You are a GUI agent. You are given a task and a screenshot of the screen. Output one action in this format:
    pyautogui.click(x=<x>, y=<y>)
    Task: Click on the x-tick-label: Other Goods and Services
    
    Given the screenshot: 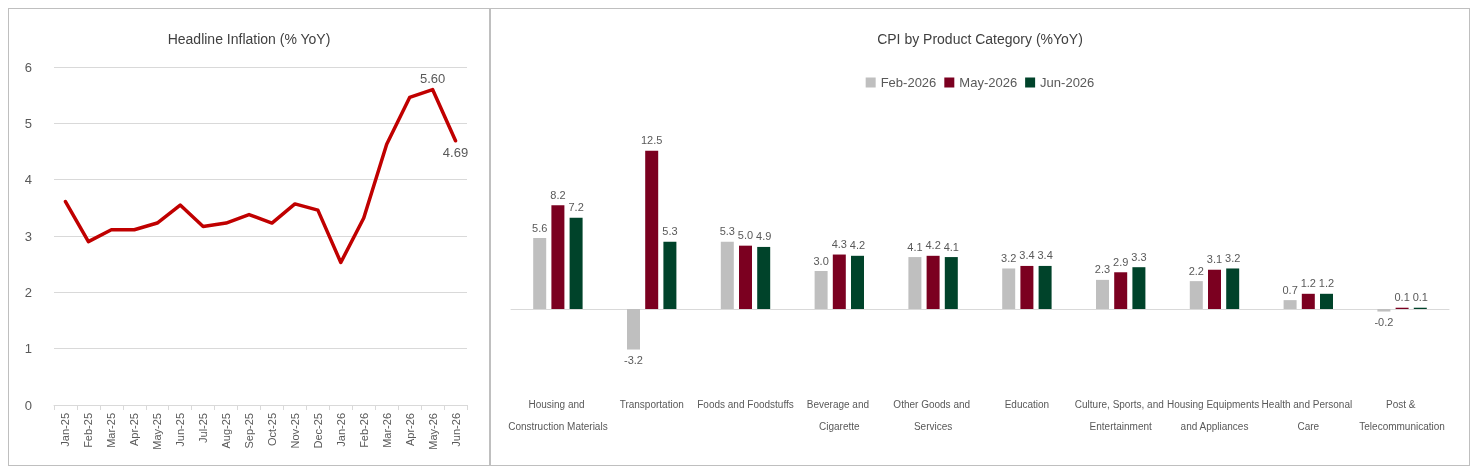 What is the action you would take?
    pyautogui.click(x=933, y=415)
    